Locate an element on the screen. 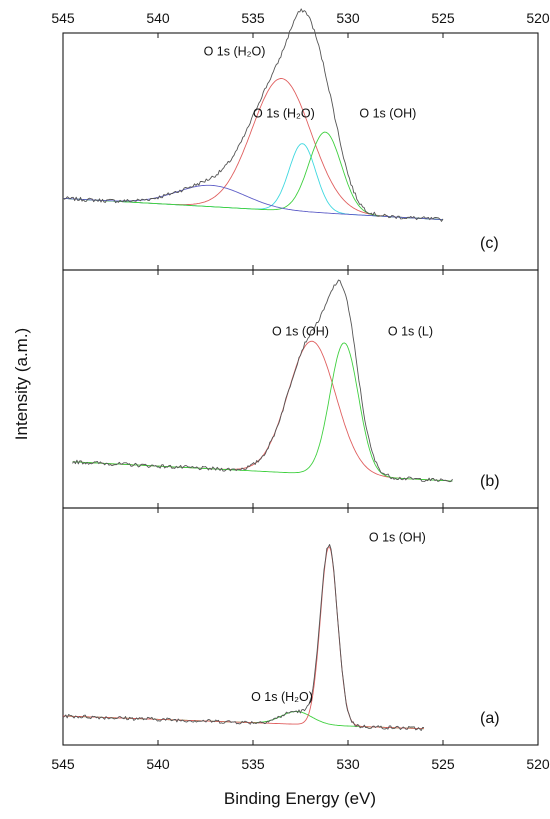 This screenshot has width=550, height=819. x-tick-label: 545 is located at coordinates (63, 764).